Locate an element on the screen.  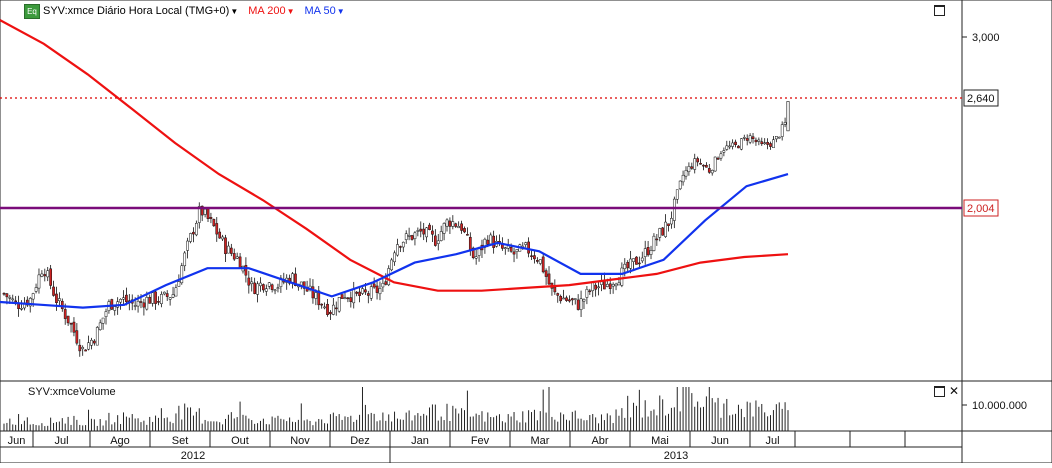
ma200-dropdown: MA 200▼ is located at coordinates (271, 11).